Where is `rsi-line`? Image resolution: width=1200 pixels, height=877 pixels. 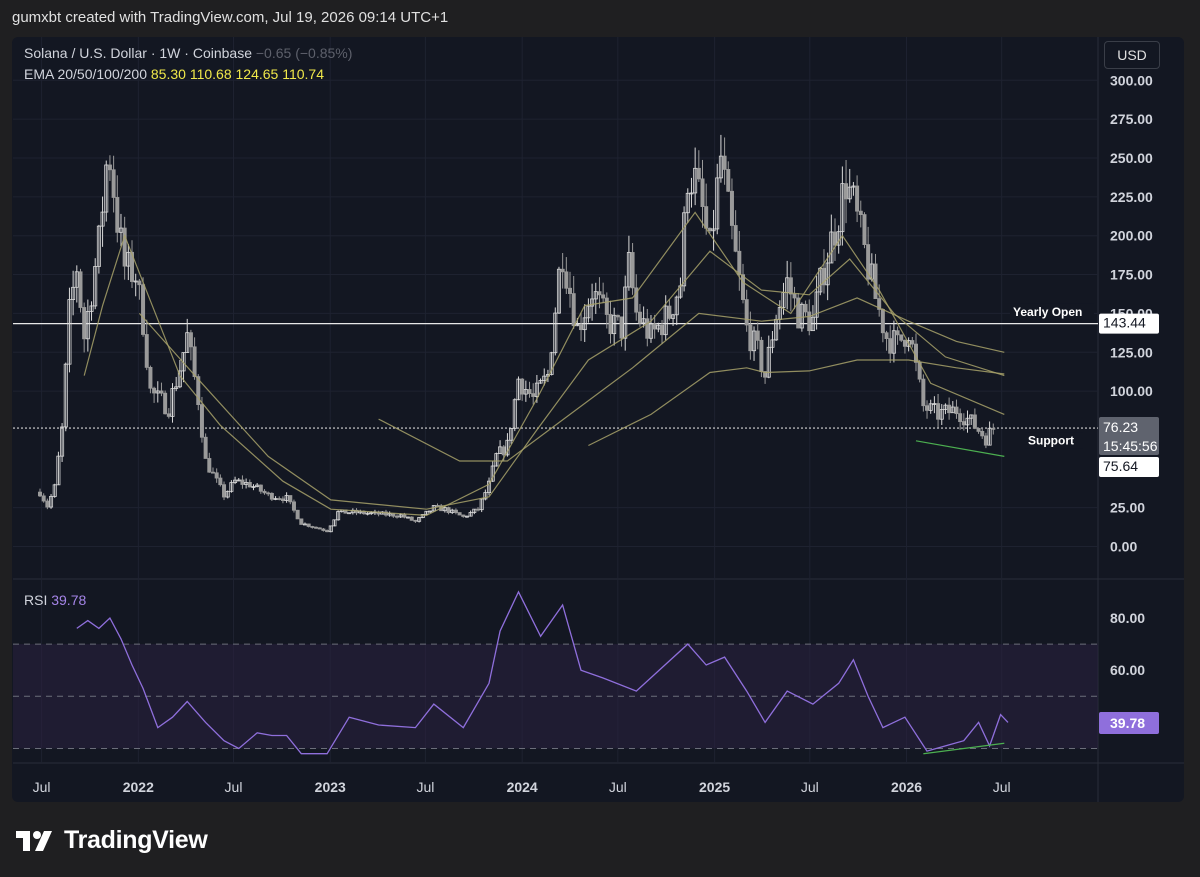
rsi-line is located at coordinates (542, 672).